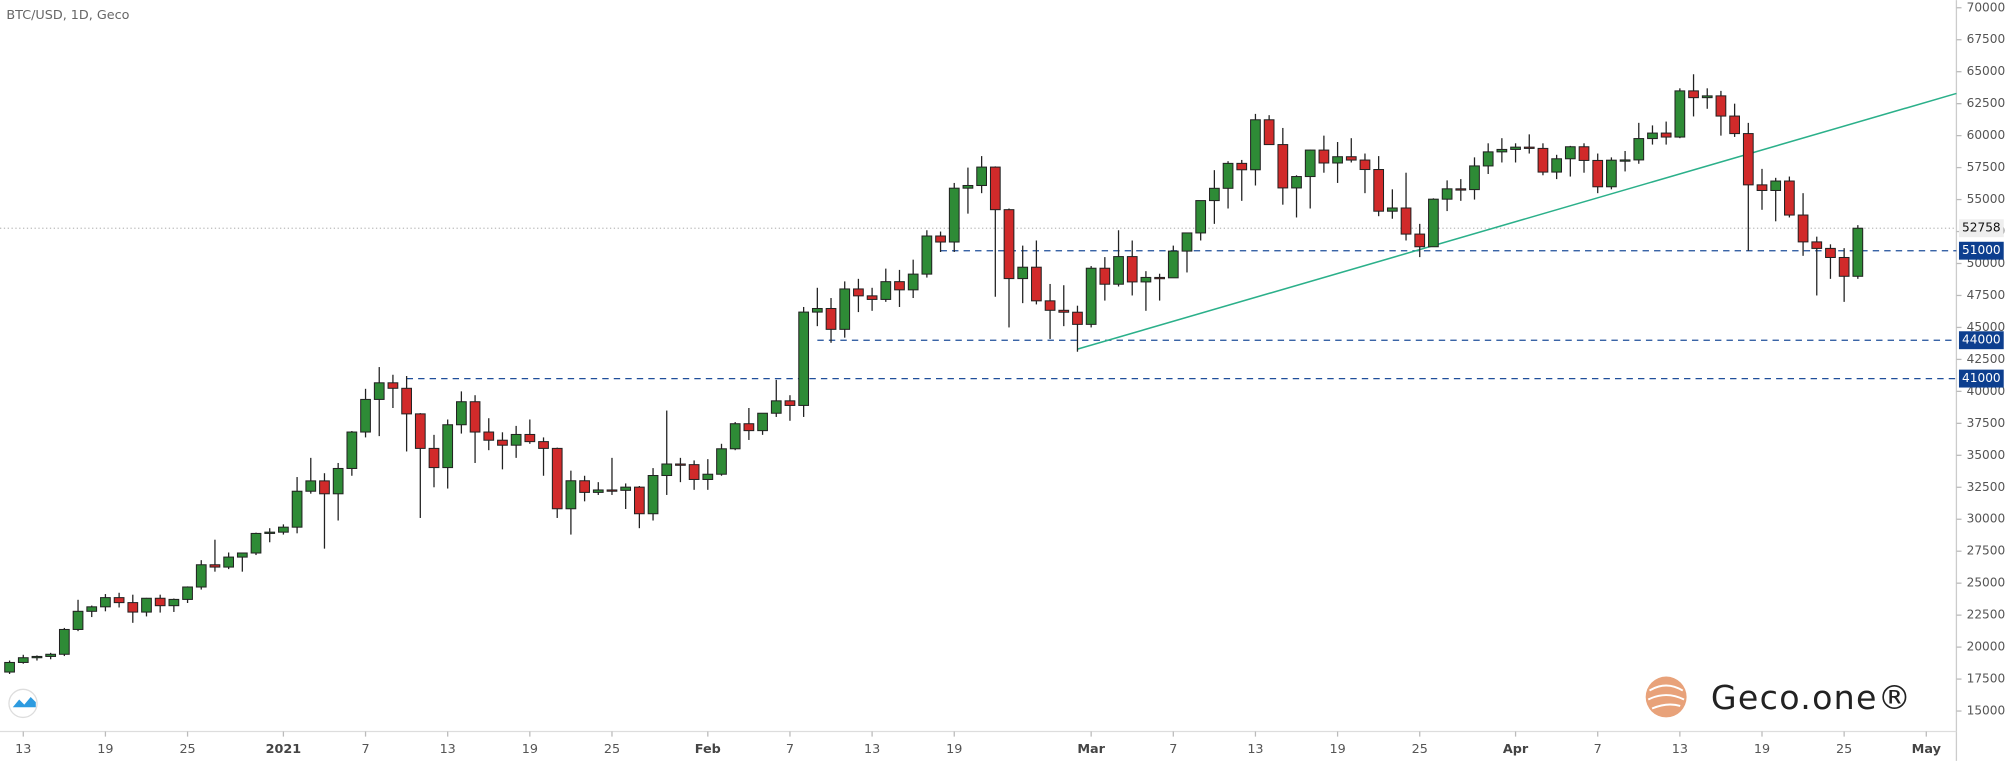  Describe the element at coordinates (1986, 199) in the screenshot. I see `y-tick-label: 55000` at that location.